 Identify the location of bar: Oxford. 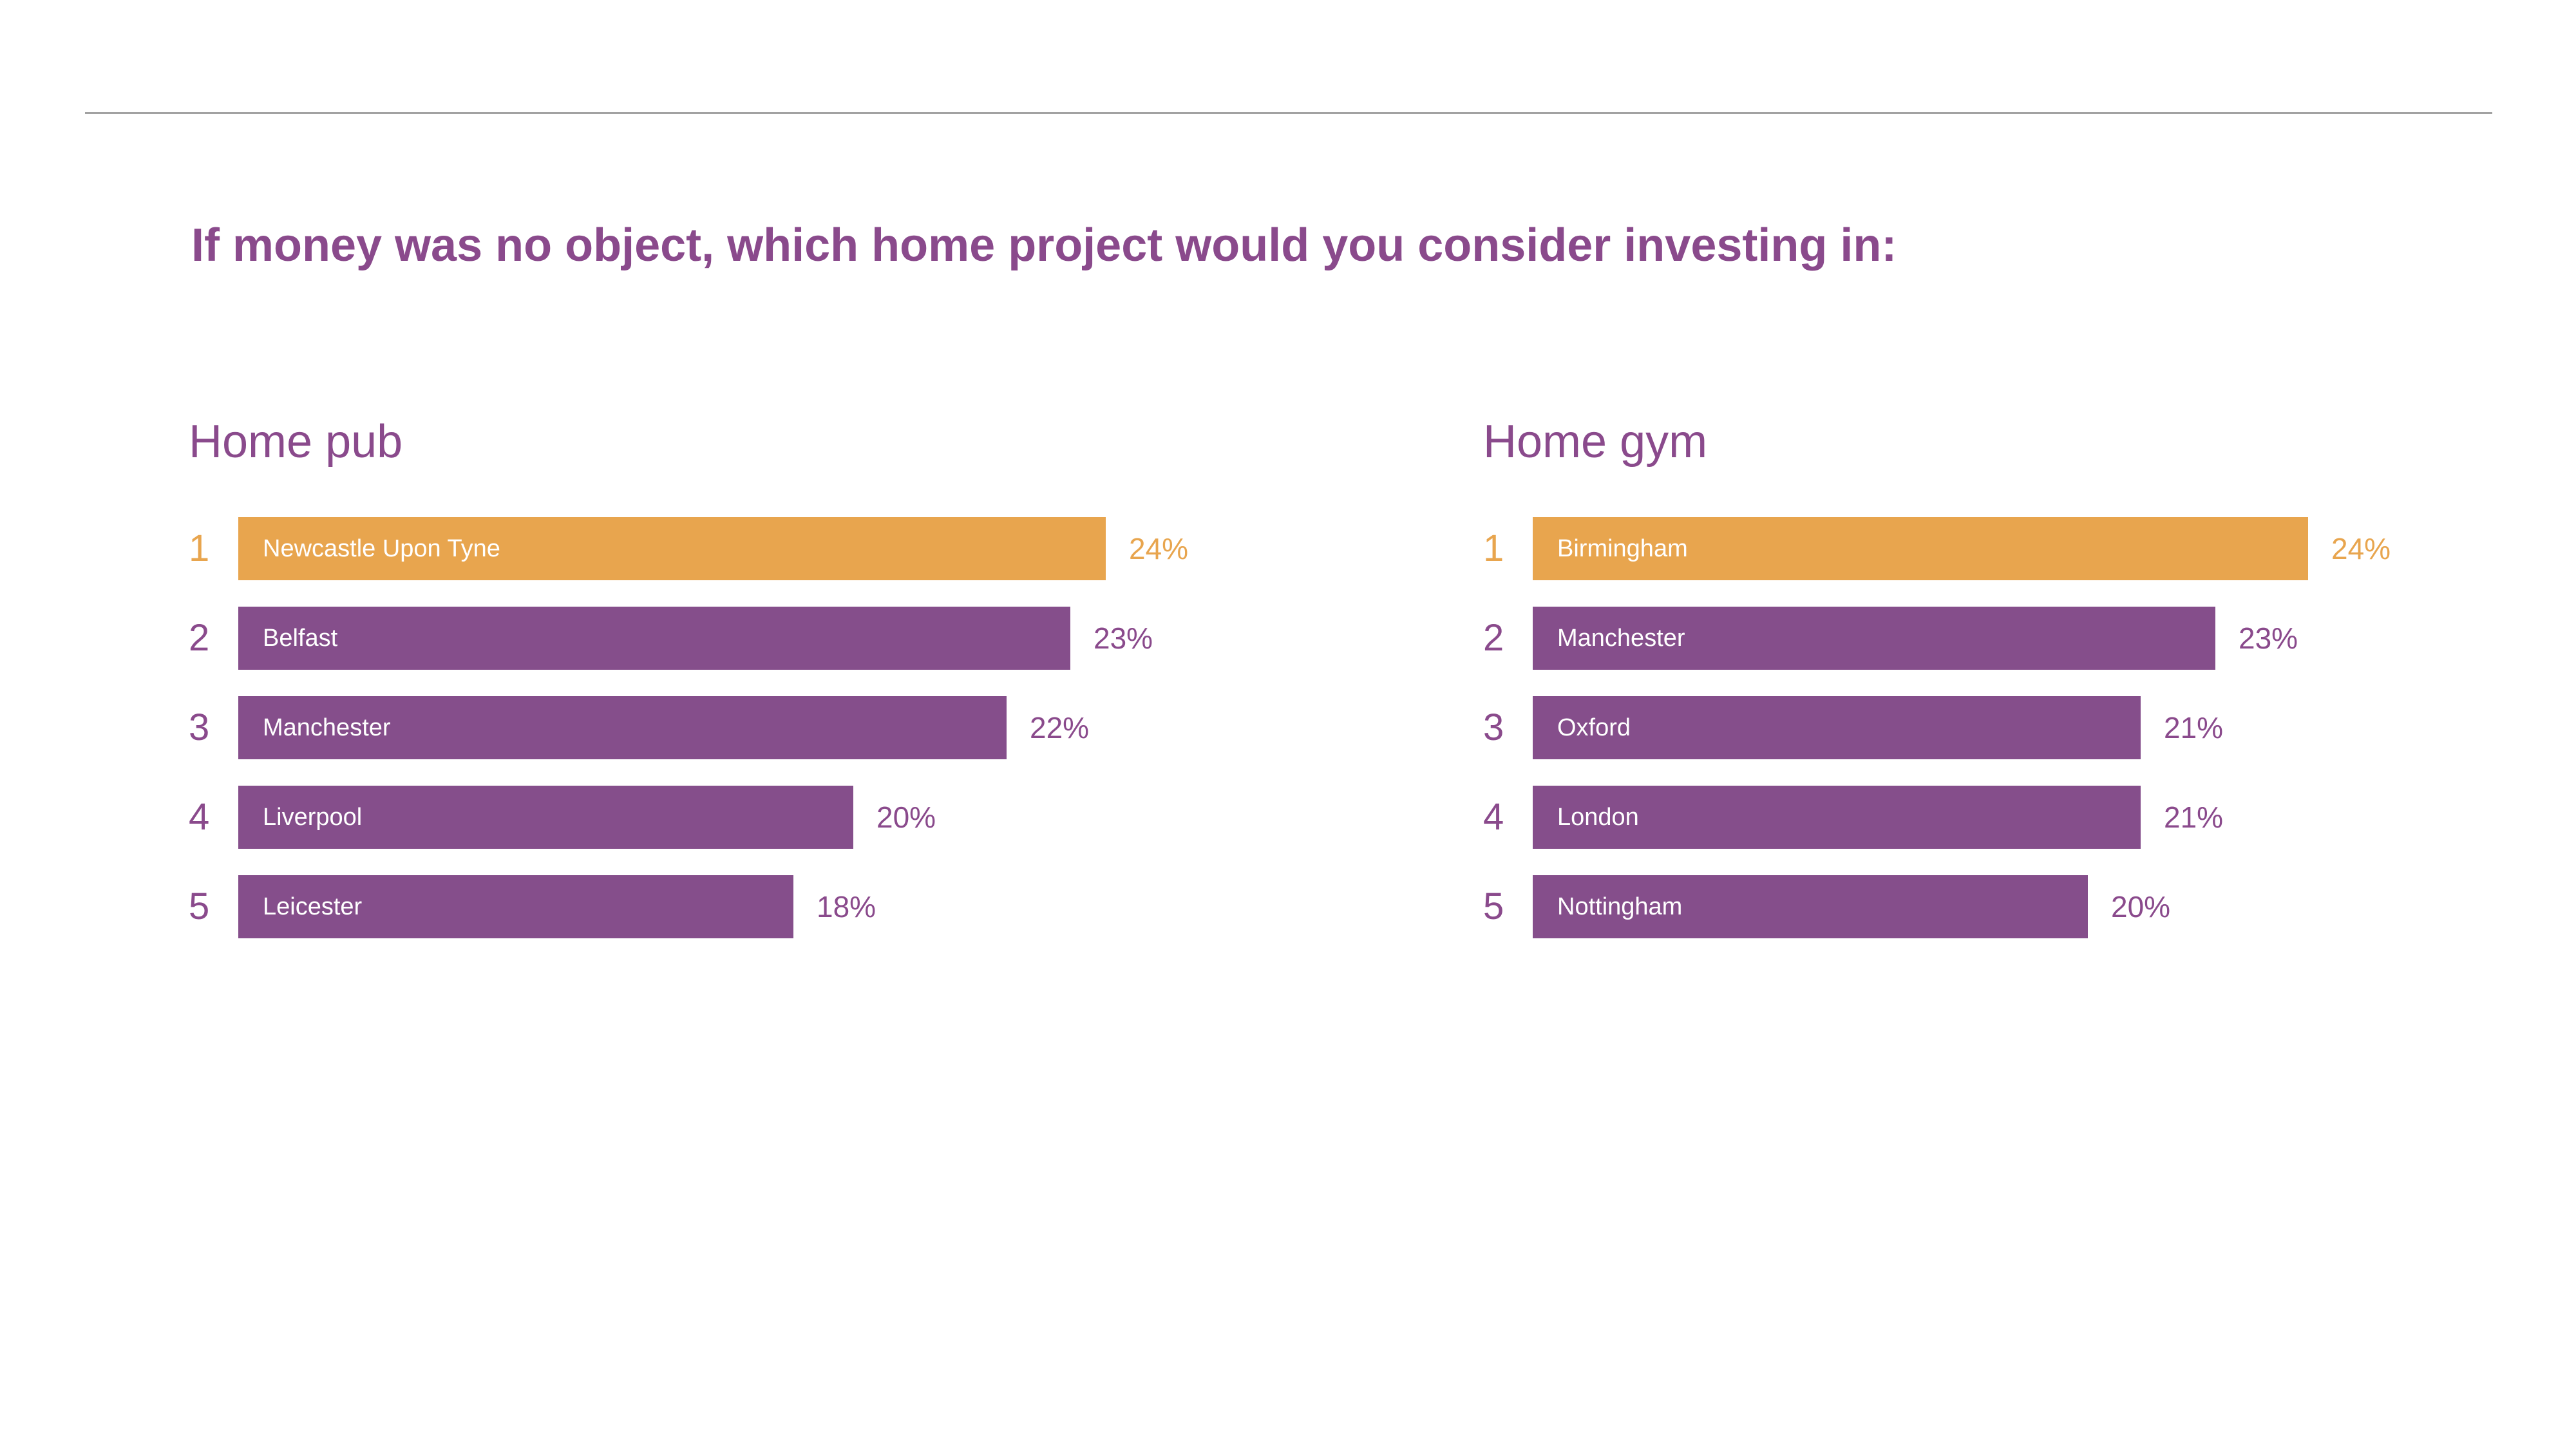
(1837, 727).